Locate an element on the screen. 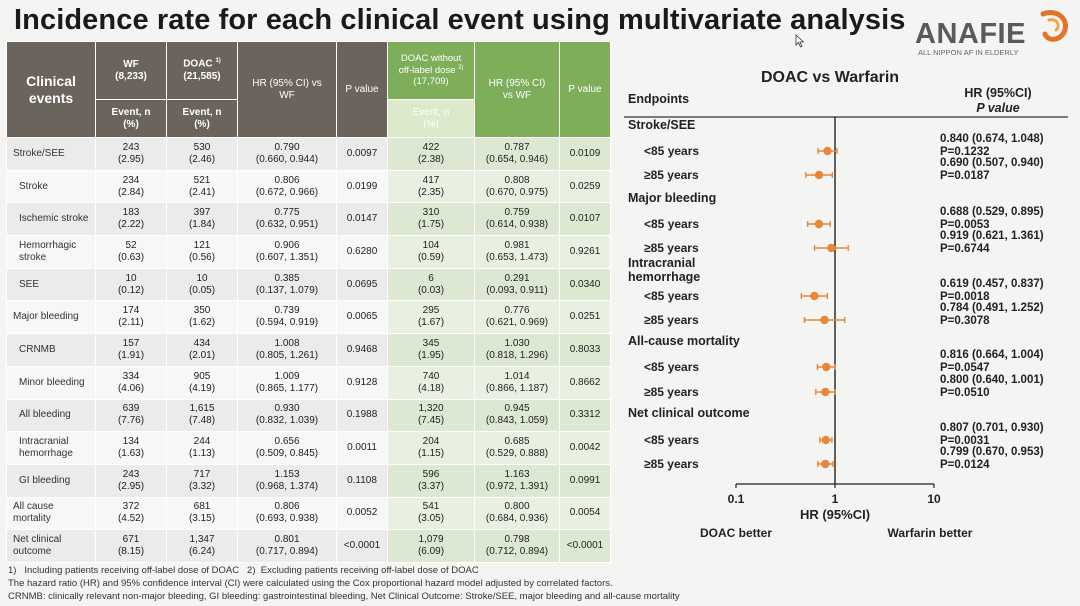  cell-wf-event: 134 (1.63) is located at coordinates (131, 448).